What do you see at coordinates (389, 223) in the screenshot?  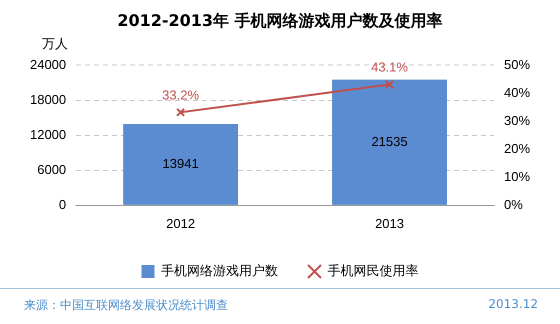 I see `x-tick-label: 2013` at bounding box center [389, 223].